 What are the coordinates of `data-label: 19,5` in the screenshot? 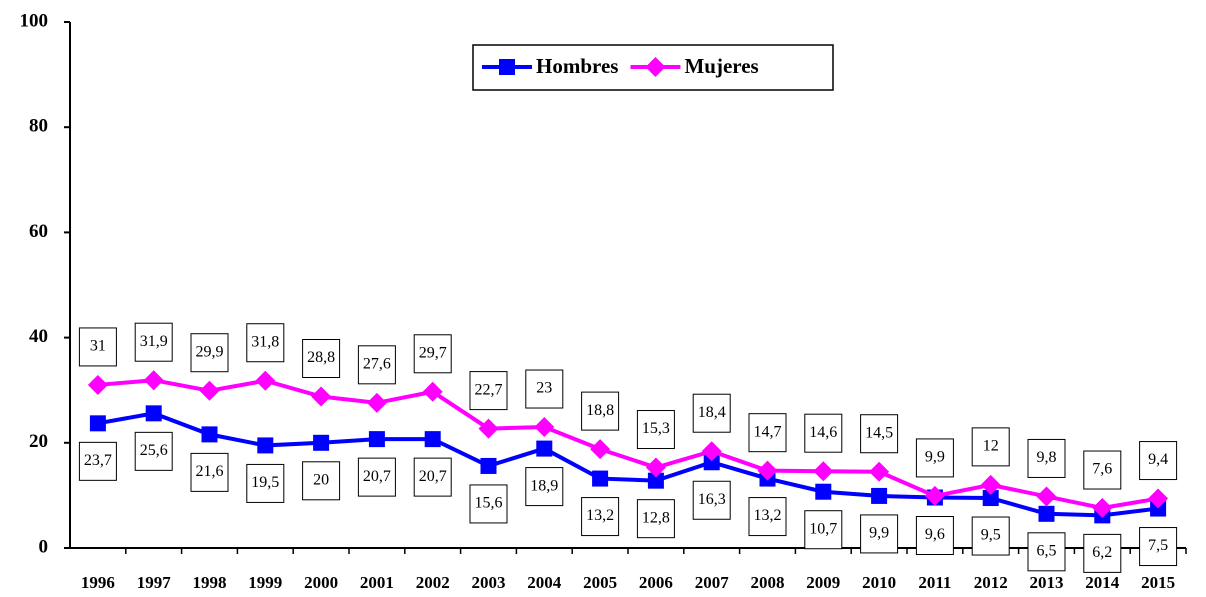 It's located at (265, 482).